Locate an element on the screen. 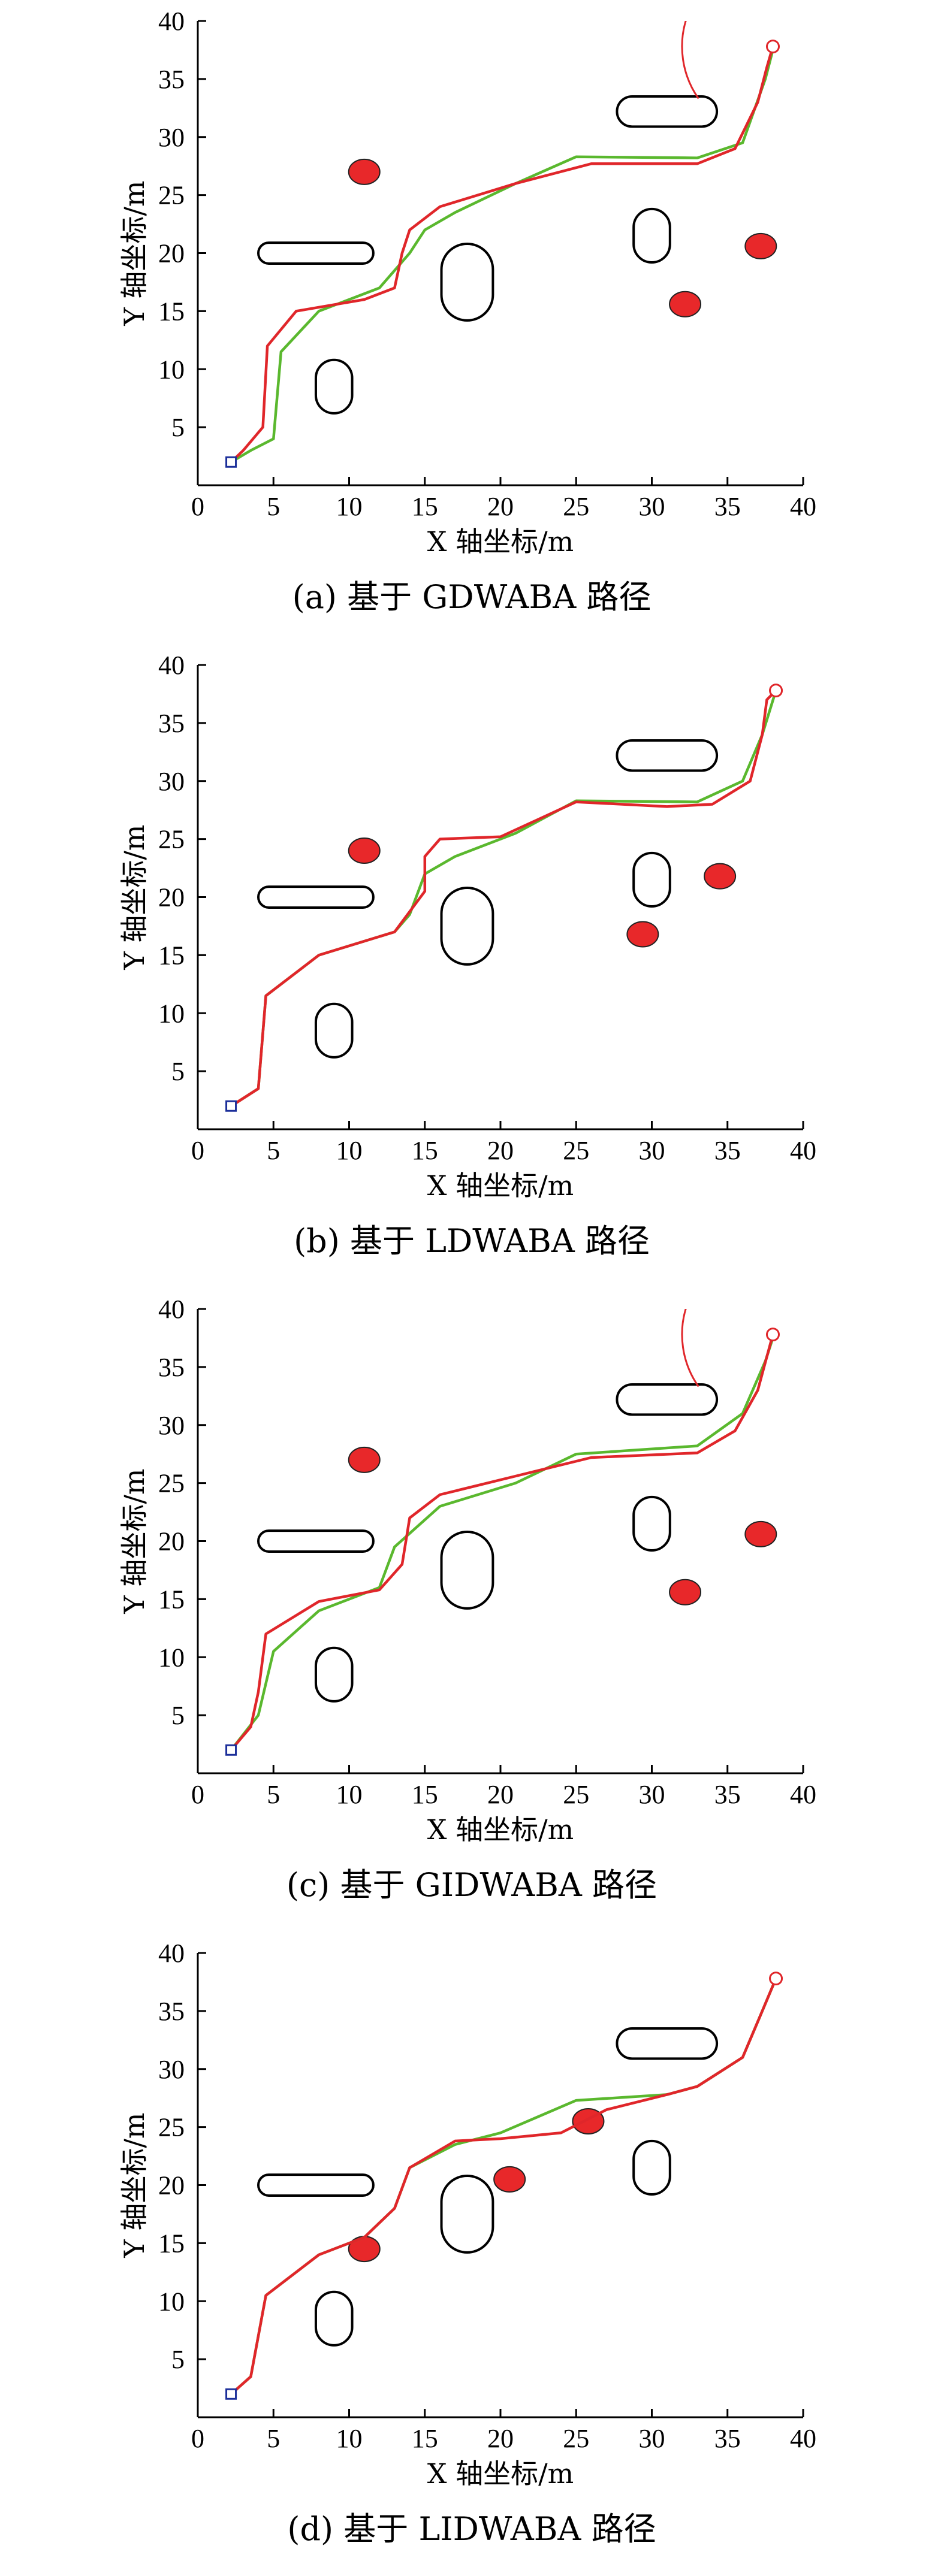  panel-caption: (d) 基于 LIDWABA 路径 is located at coordinates (471, 2529).